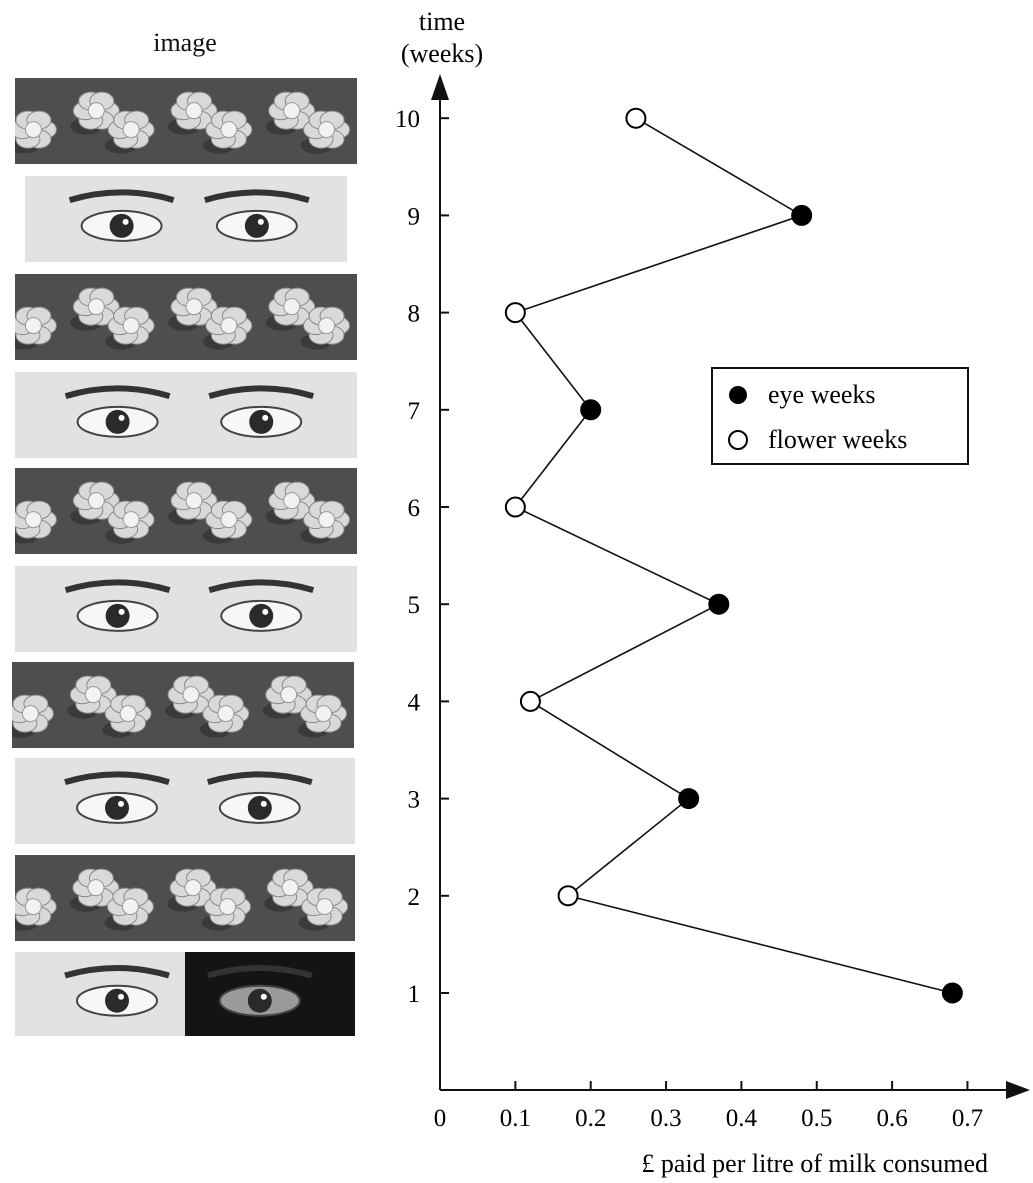 The height and width of the screenshot is (1183, 1033). I want to click on x-axis-title: £ paid per litre of milk consumed, so click(814, 1163).